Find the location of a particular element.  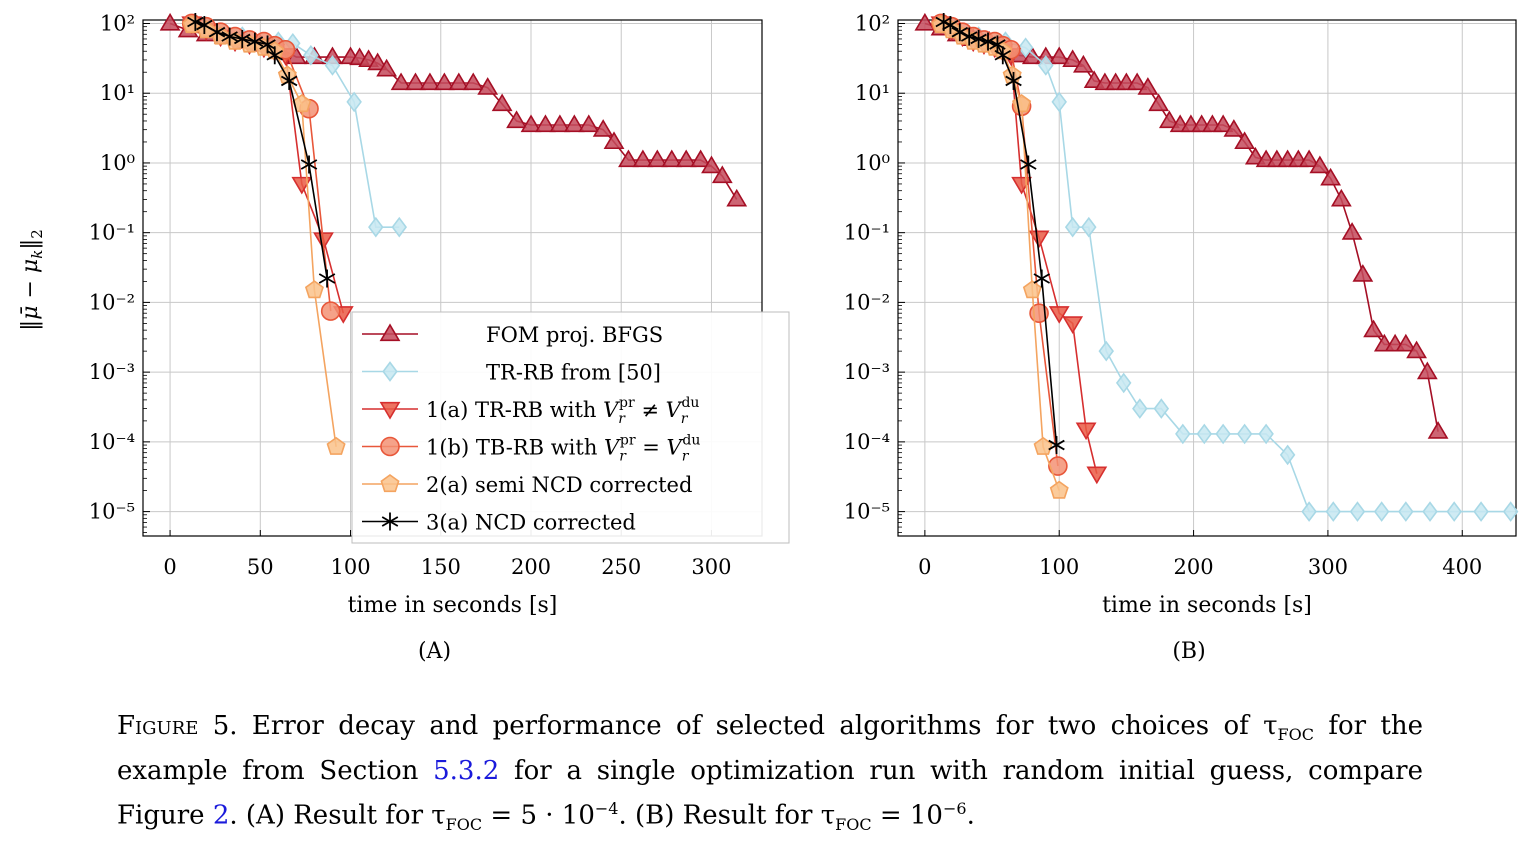

legend-label: 3(a) NCD corrected is located at coordinates (531, 523).